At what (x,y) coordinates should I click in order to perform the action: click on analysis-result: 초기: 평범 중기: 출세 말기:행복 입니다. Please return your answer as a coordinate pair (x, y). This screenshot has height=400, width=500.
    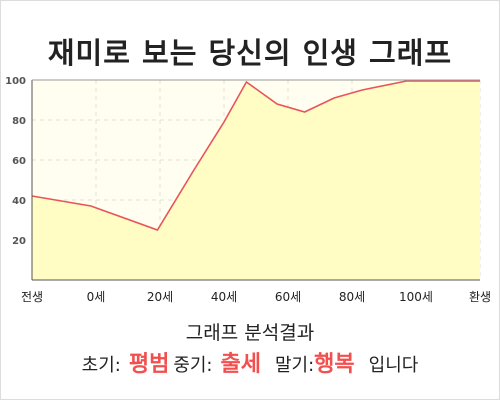
    Looking at the image, I should click on (250, 362).